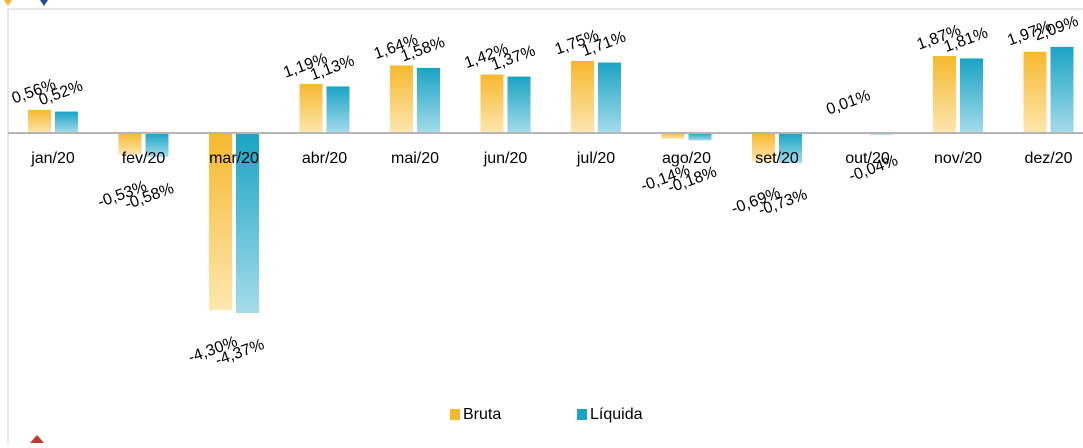 Image resolution: width=1083 pixels, height=448 pixels. What do you see at coordinates (958, 158) in the screenshot?
I see `category-label-nov-20: nov/20` at bounding box center [958, 158].